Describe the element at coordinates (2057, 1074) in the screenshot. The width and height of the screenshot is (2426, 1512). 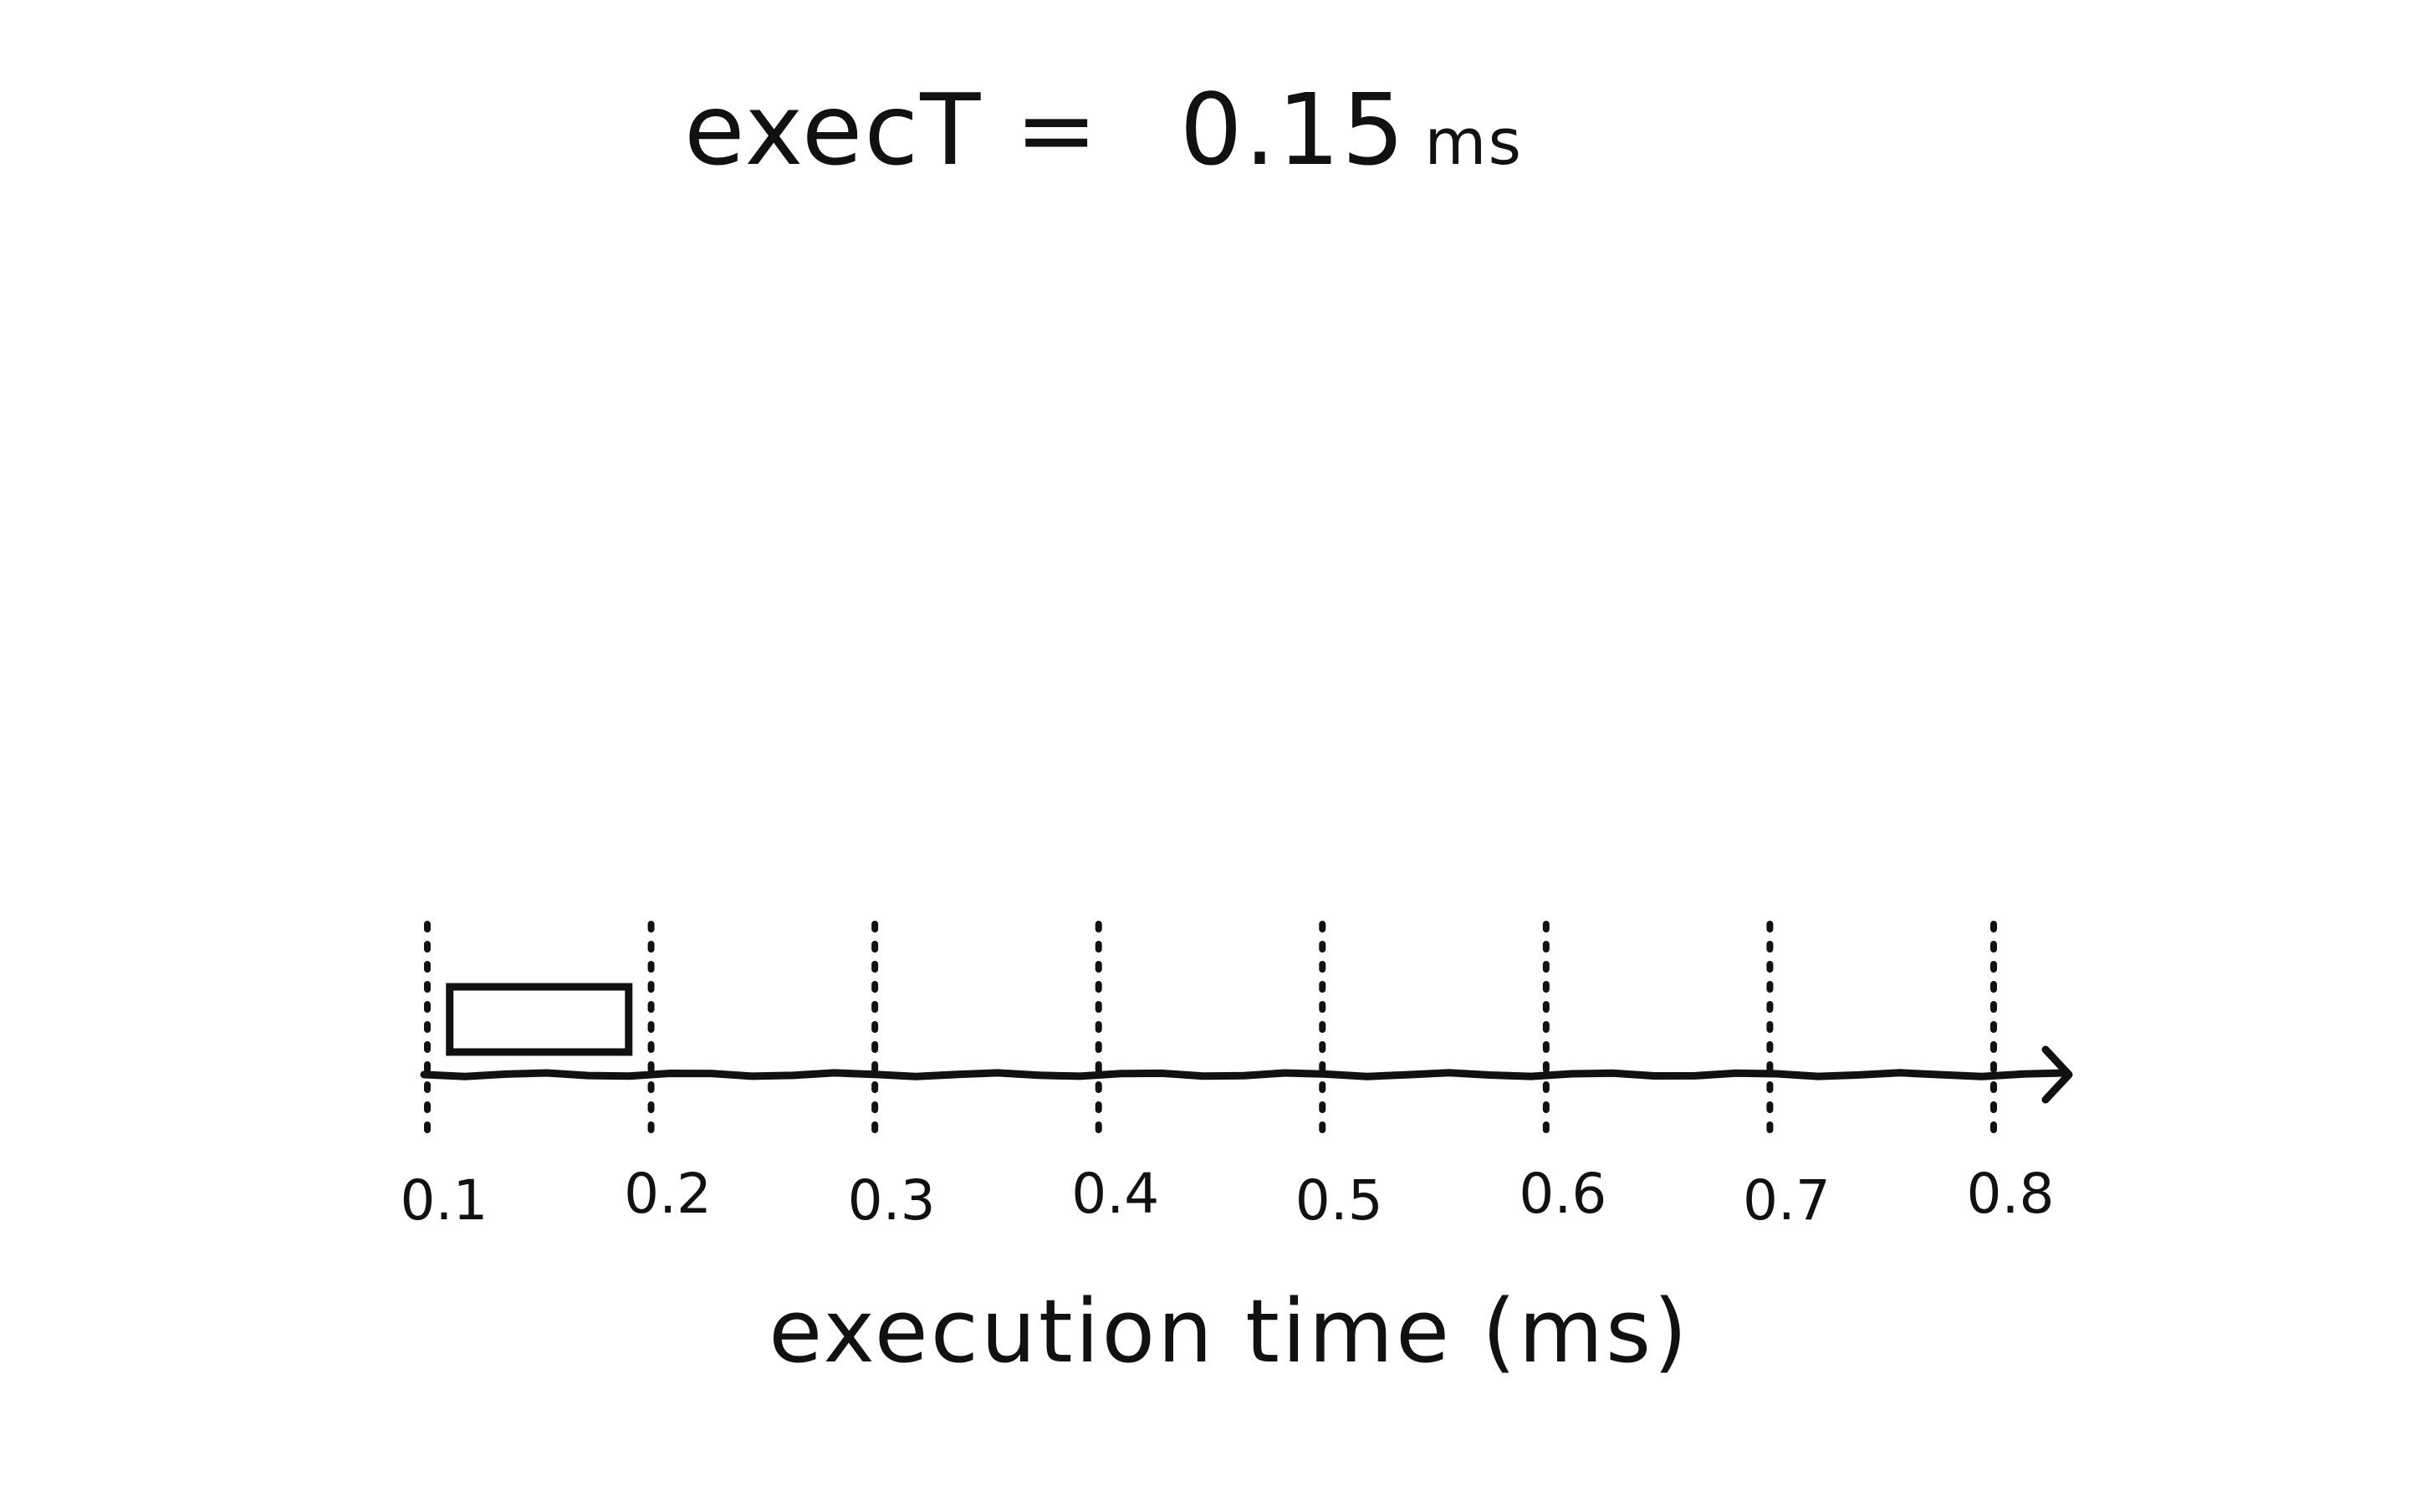
I see `axis-arrowhead` at that location.